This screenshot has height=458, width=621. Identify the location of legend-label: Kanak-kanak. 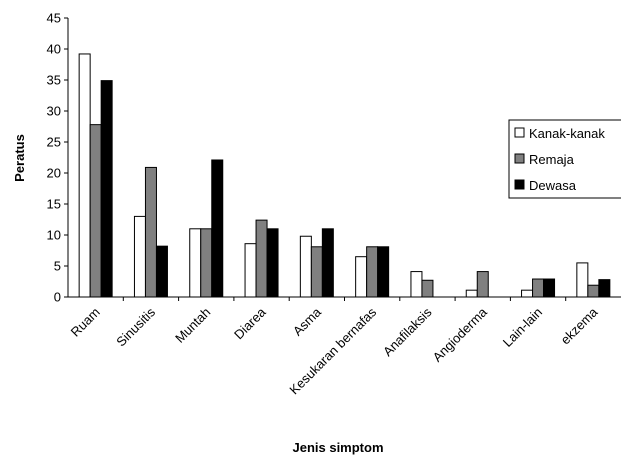
(567, 133).